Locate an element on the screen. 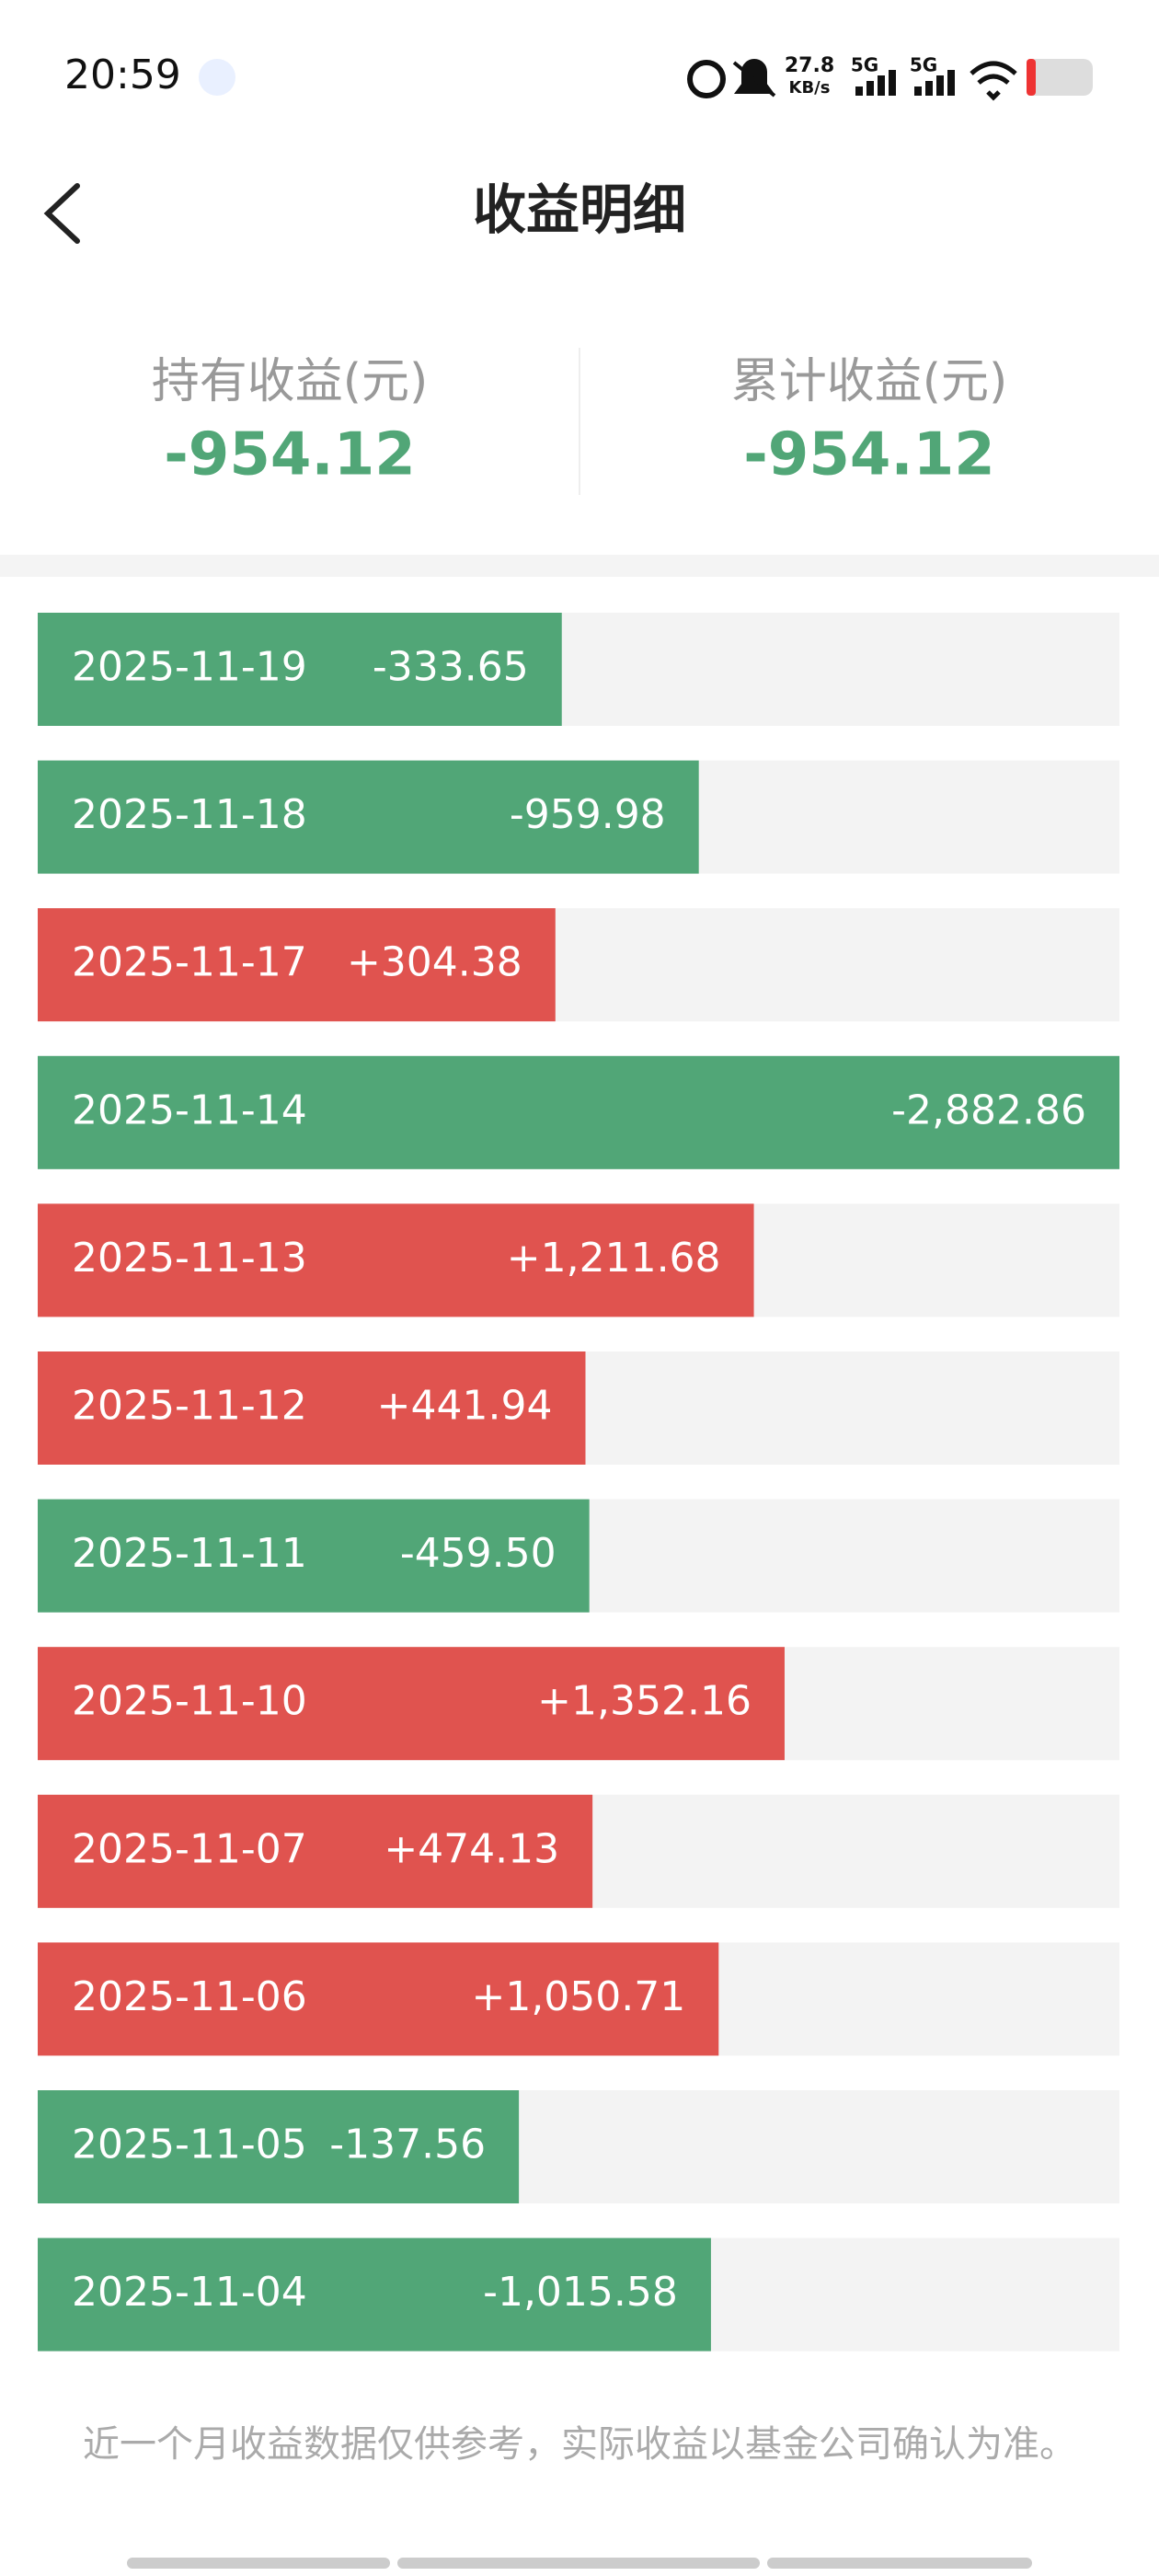  row-date: 2025-11-11 is located at coordinates (189, 1553).